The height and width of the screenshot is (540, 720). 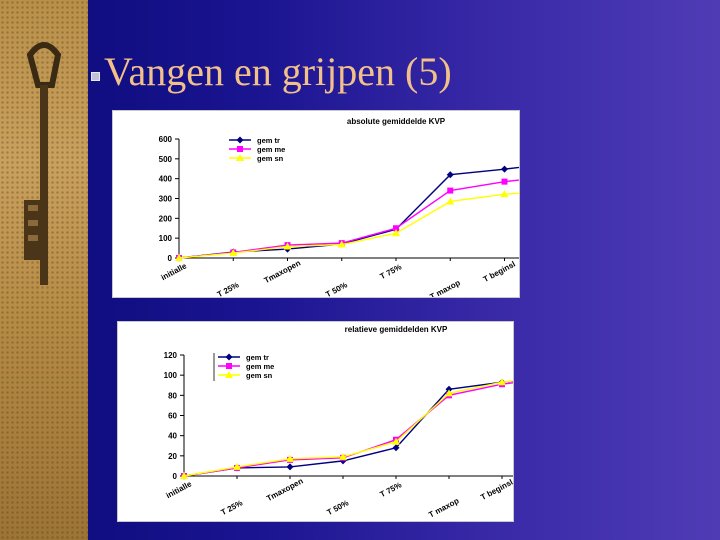 I want to click on y-tick-label: 80, so click(x=172, y=395).